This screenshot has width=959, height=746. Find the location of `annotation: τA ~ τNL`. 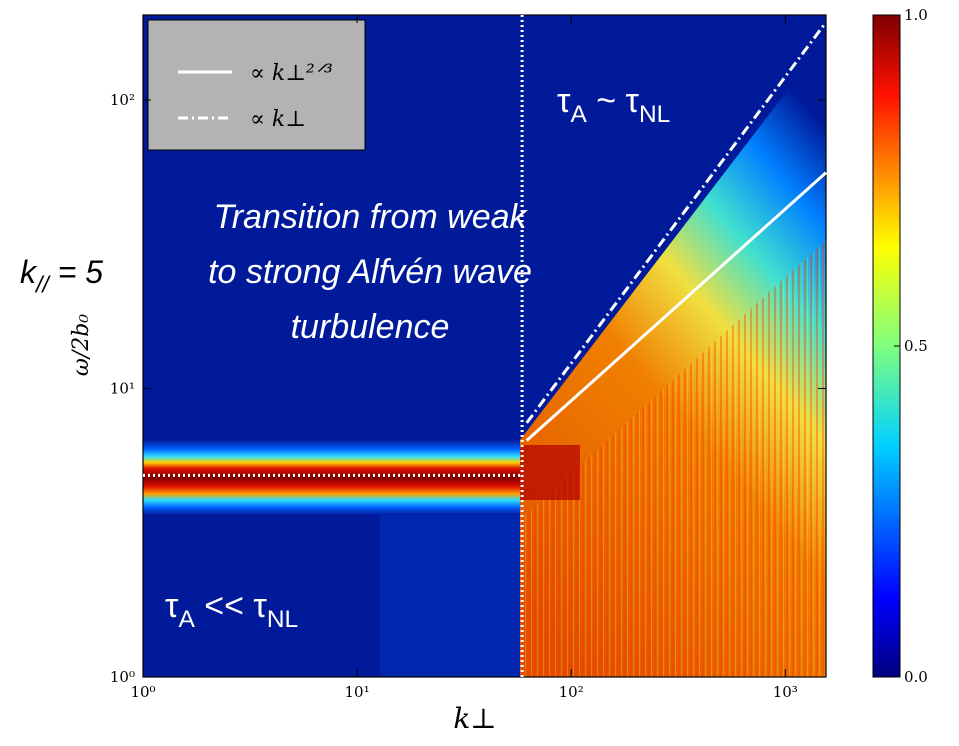

annotation: τA ~ τNL is located at coordinates (613, 105).